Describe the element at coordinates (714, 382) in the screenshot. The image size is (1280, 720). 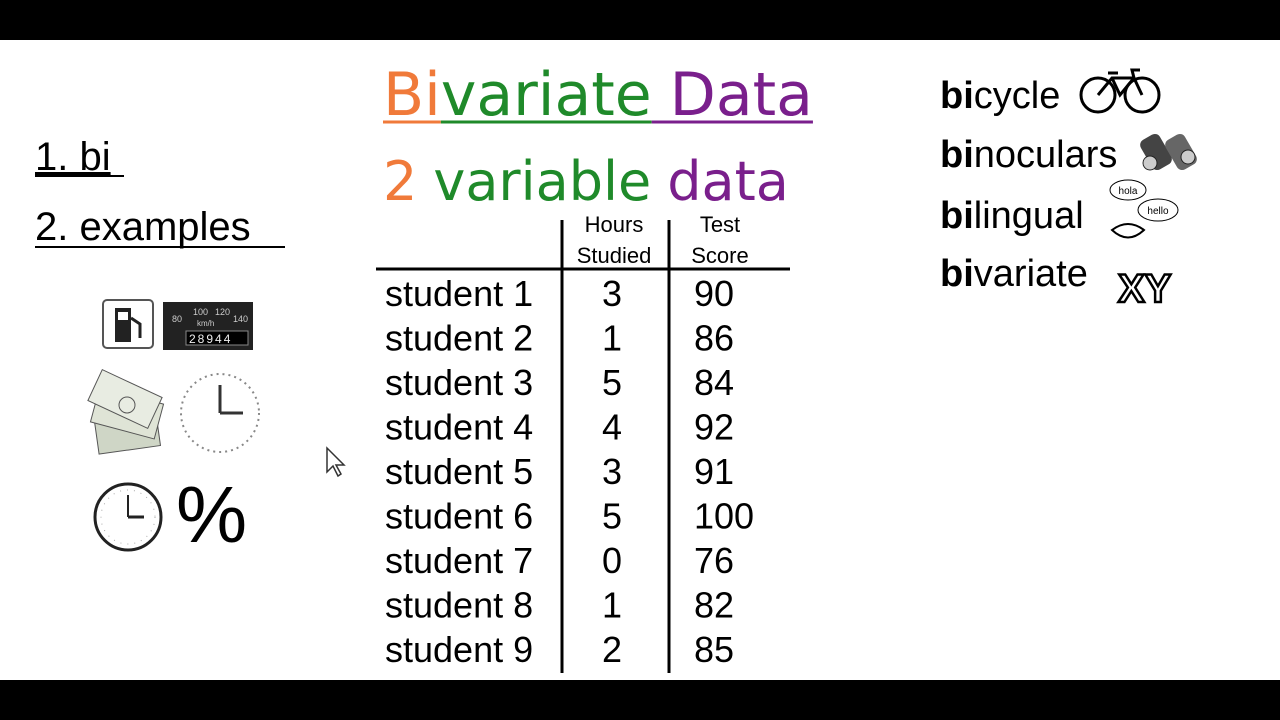
I see `score-cell: 84` at that location.